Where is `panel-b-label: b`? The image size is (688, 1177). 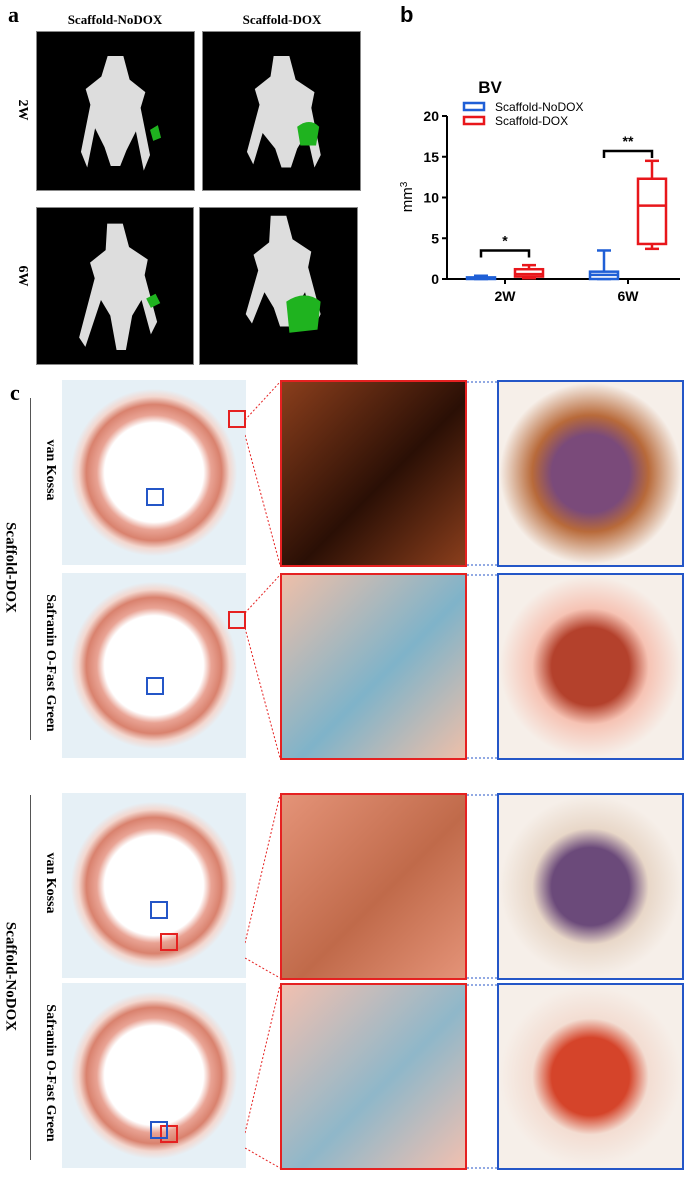
panel-b-label: b is located at coordinates (407, 14).